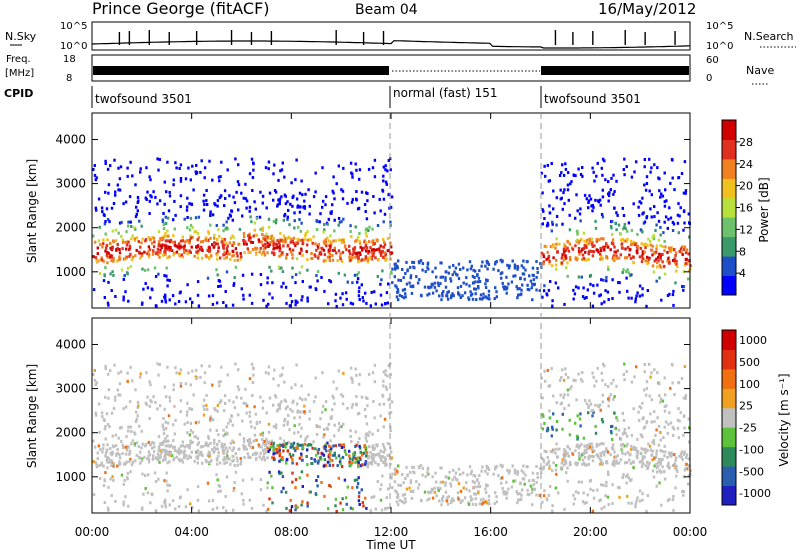 Image resolution: width=800 pixels, height=554 pixels. I want to click on x-tick-label: 16:00, so click(490, 532).